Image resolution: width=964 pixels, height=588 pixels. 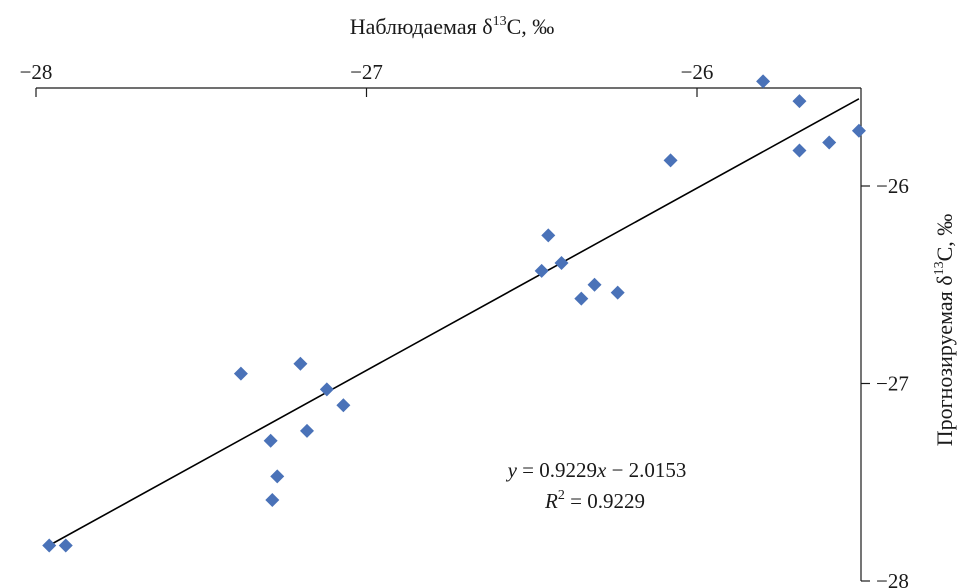 I want to click on x-axis-title-sup: 13, so click(x=500, y=21).